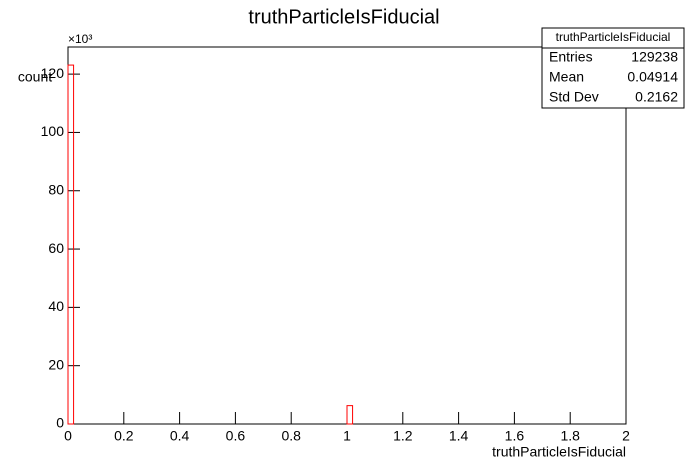 Image resolution: width=696 pixels, height=472 pixels. I want to click on stats-label: Std Dev, so click(574, 97).